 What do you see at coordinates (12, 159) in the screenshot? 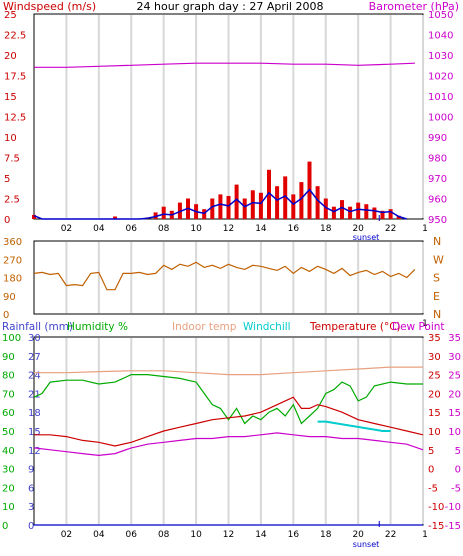
I see `windspeed-tick-label: 7.5` at bounding box center [12, 159].